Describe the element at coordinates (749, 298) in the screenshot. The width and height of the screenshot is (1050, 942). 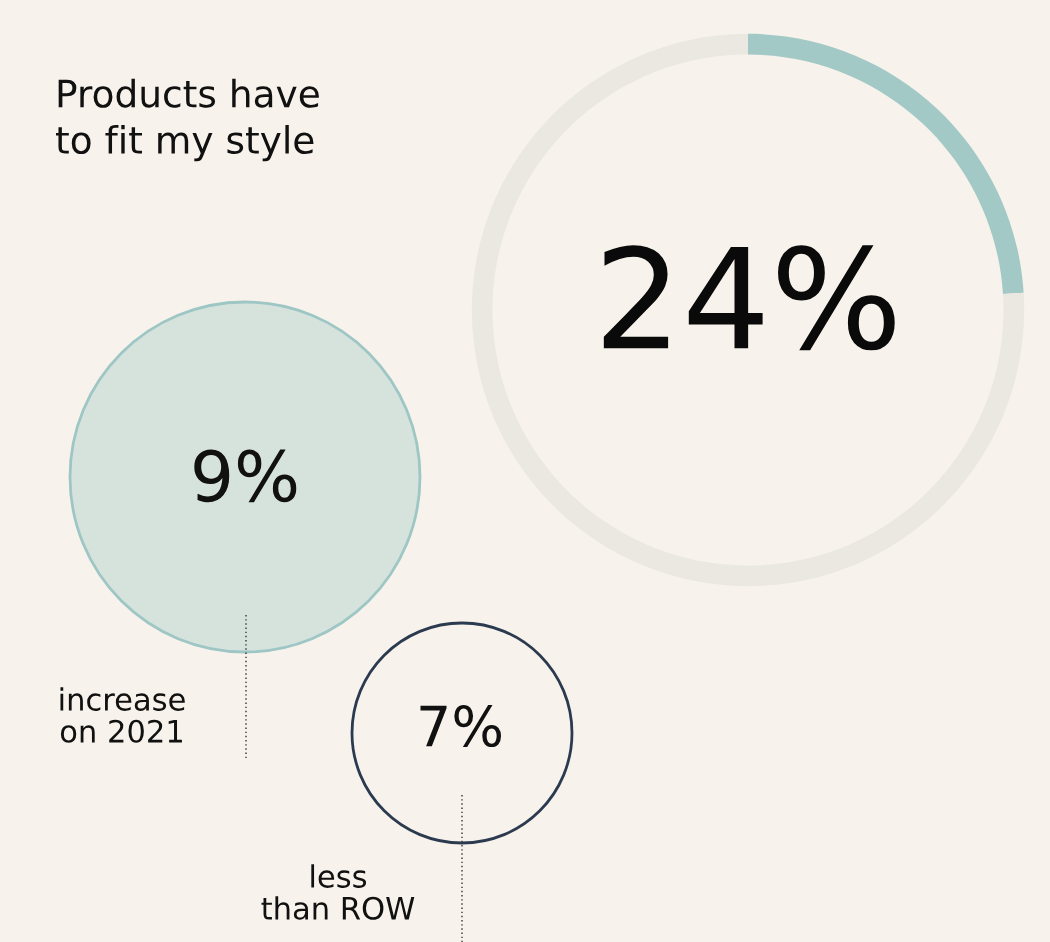
I see `text: 24%` at that location.